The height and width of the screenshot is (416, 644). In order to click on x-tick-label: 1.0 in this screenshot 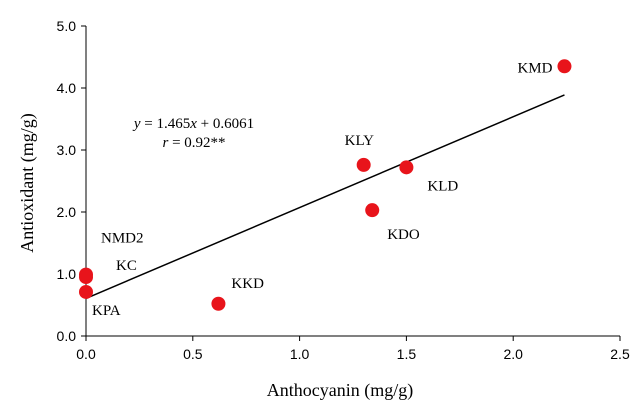, I will do `click(300, 354)`.